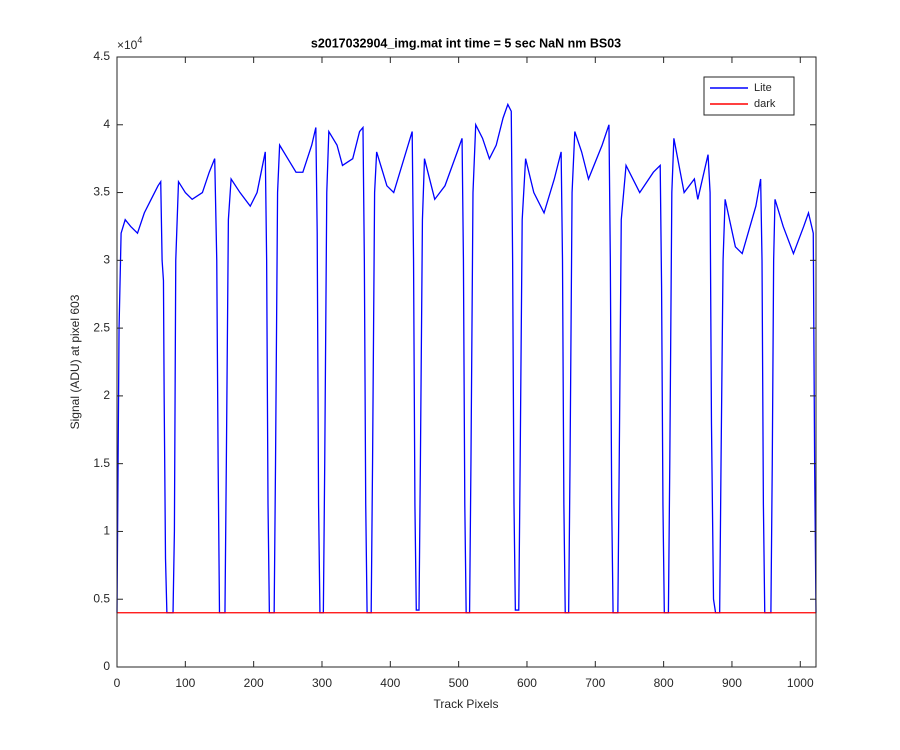  I want to click on x-tick-label: 800, so click(664, 683).